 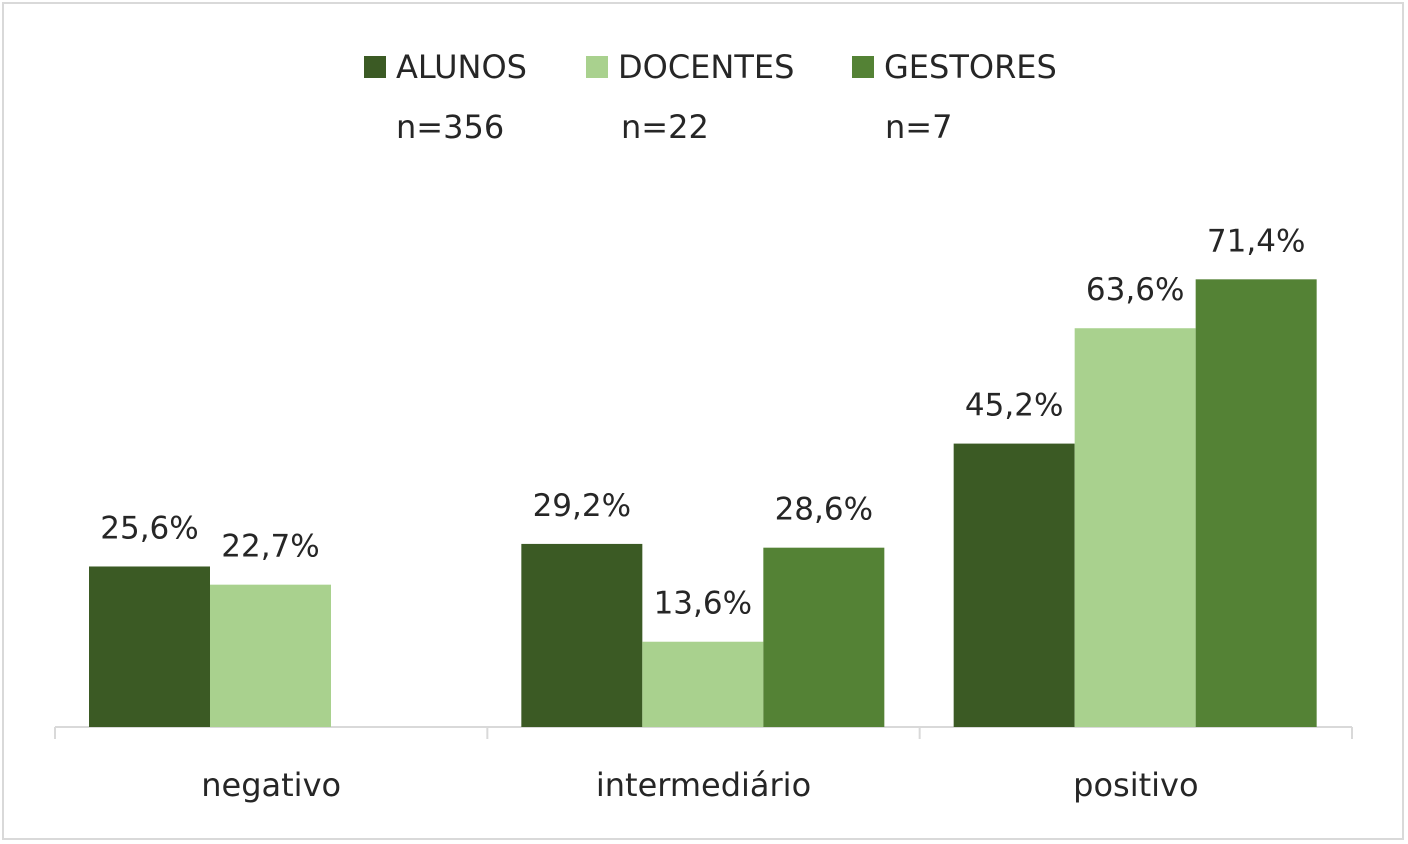 I want to click on category-label-positivo: positivo, so click(x=1135, y=785).